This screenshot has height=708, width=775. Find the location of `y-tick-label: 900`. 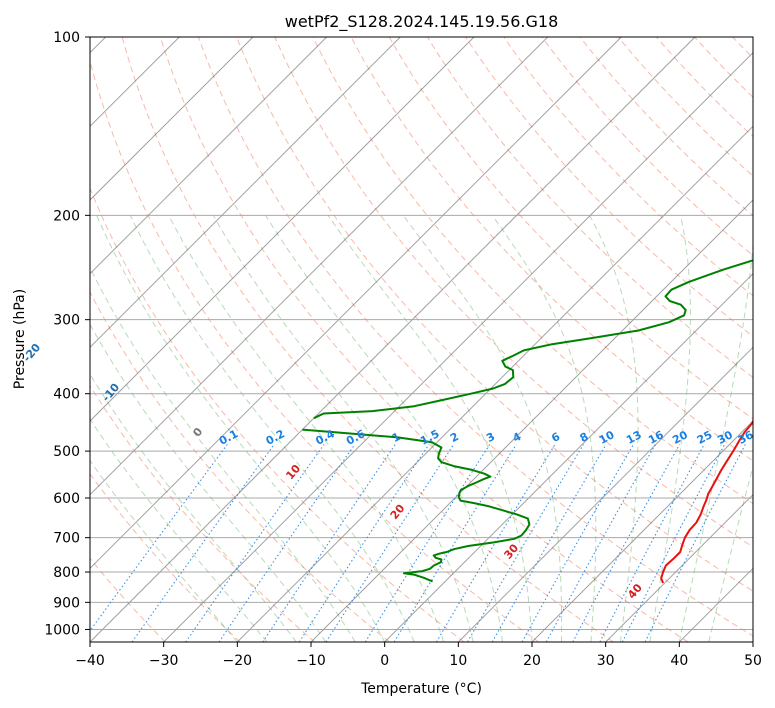

y-tick-label: 900 is located at coordinates (66, 603).